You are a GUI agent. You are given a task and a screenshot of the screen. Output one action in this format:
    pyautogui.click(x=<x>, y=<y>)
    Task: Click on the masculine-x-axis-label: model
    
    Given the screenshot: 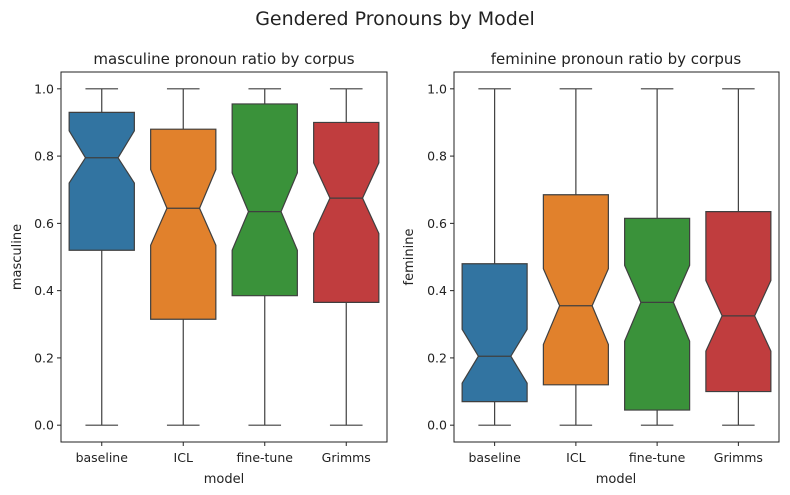 What is the action you would take?
    pyautogui.click(x=224, y=479)
    